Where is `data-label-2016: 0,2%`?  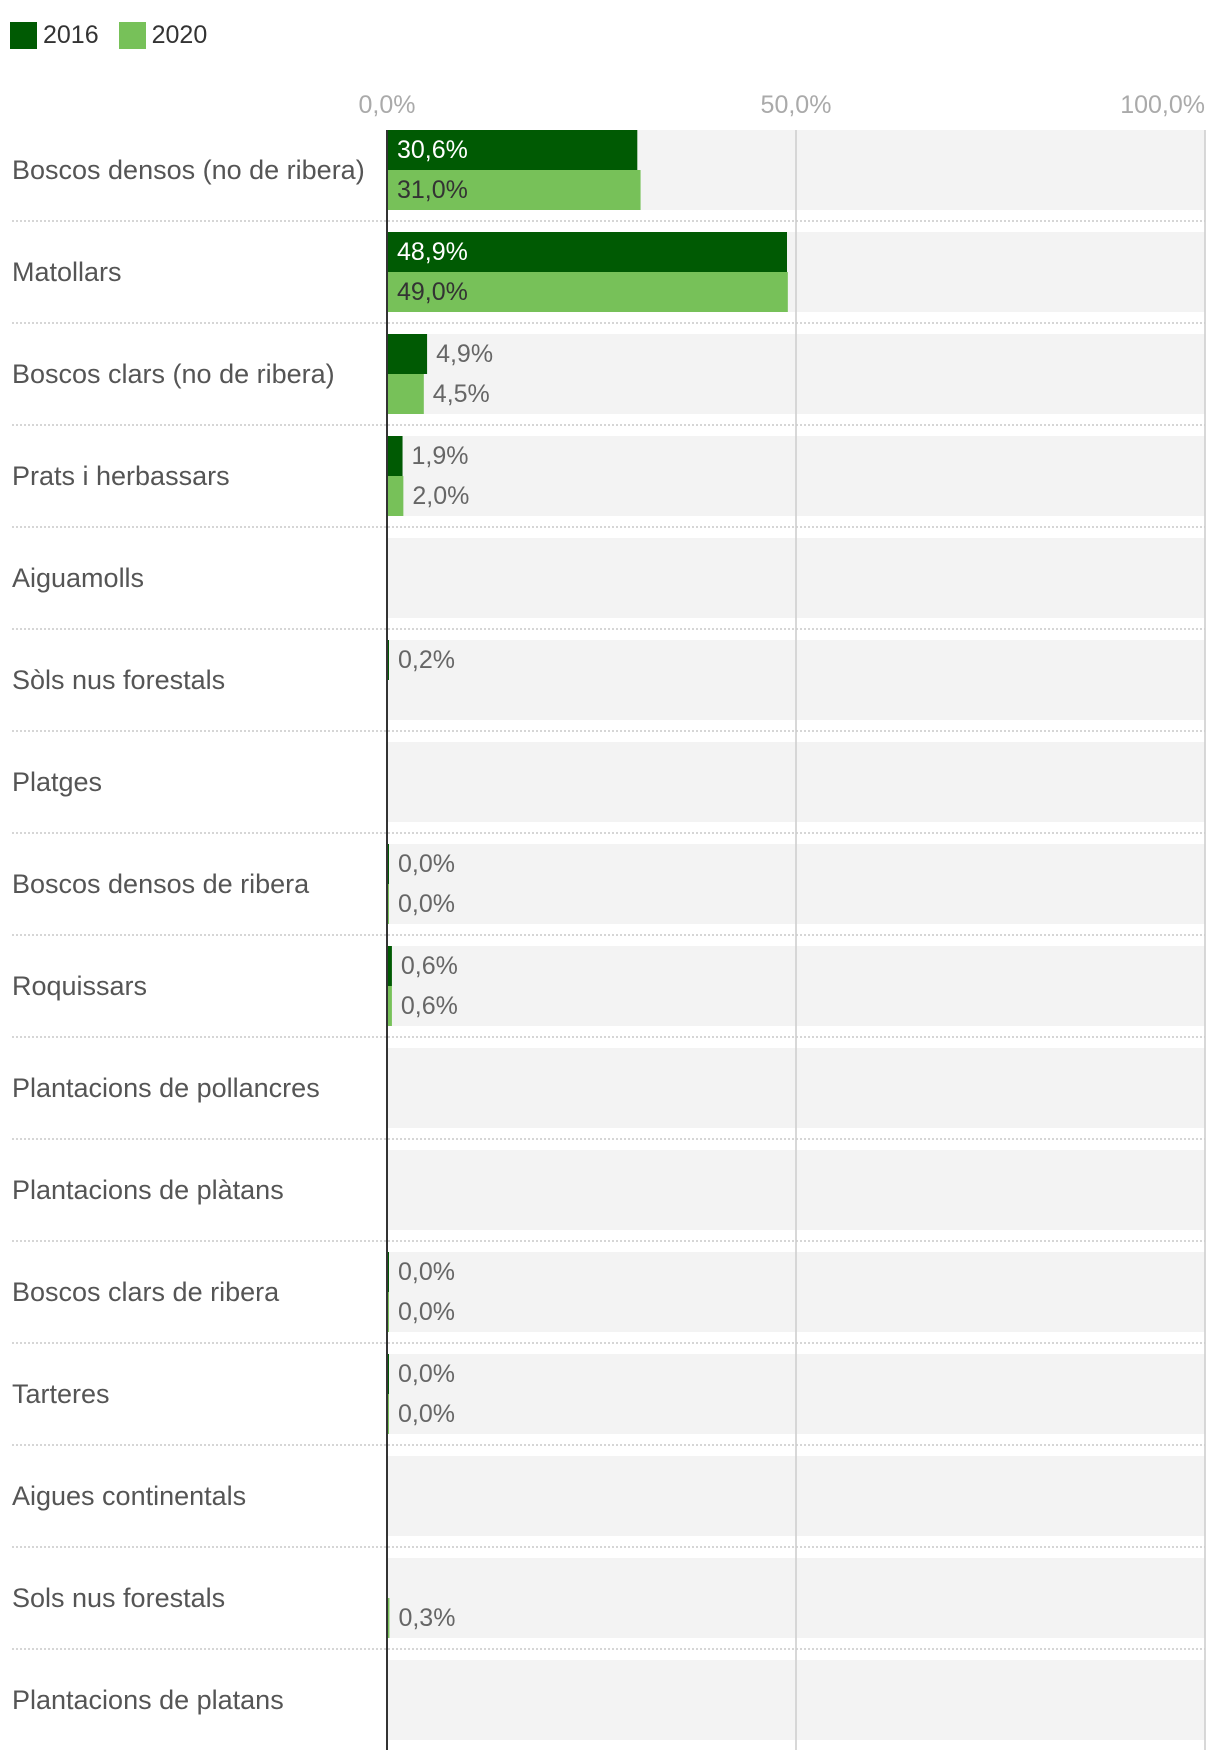
data-label-2016: 0,2% is located at coordinates (426, 660).